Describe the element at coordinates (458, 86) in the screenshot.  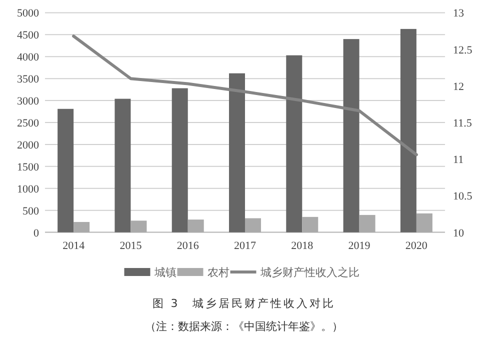
I see `y2-tick-label: 12` at that location.